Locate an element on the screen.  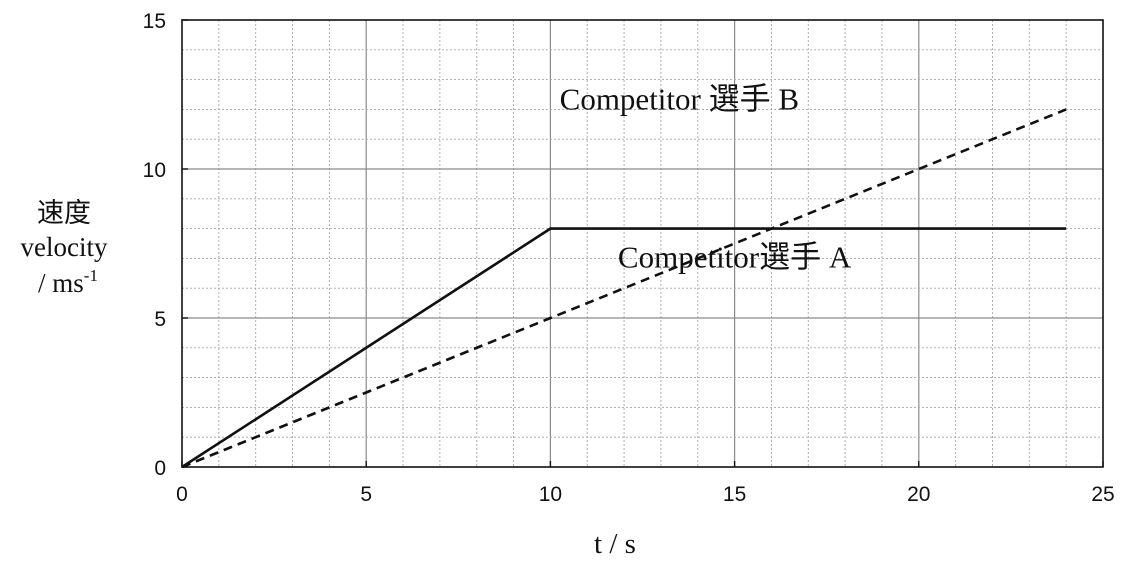
x-tick-label: 0 is located at coordinates (182, 494).